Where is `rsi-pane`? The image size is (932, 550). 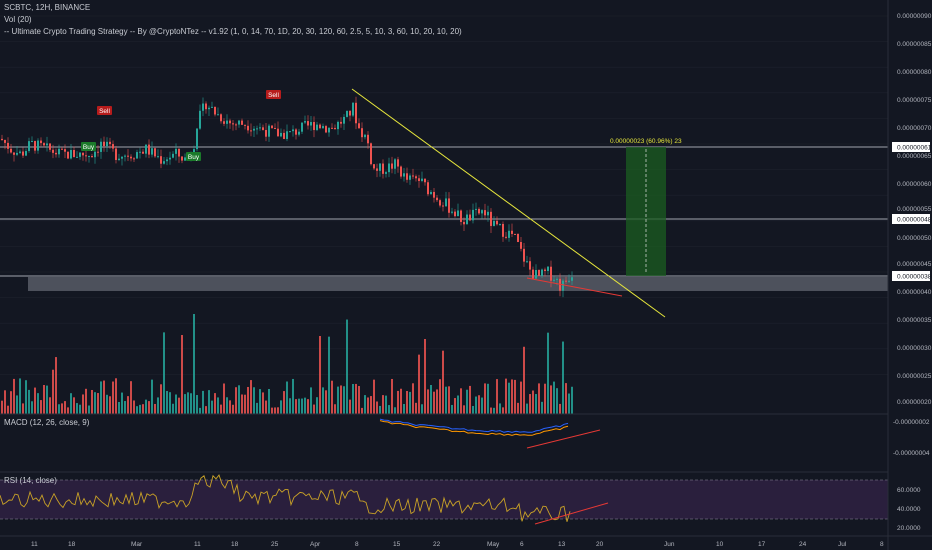 rsi-pane is located at coordinates (444, 499).